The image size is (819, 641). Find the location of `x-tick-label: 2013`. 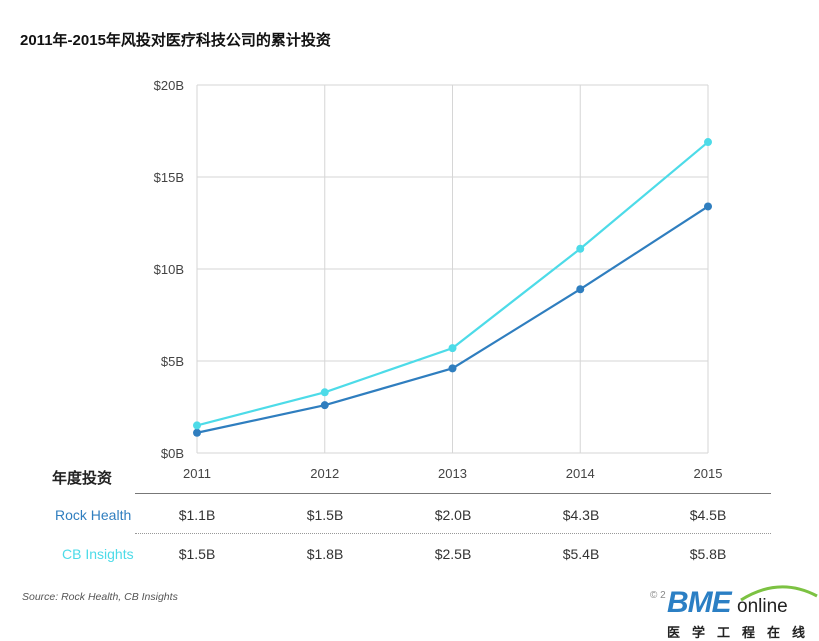

x-tick-label: 2013 is located at coordinates (452, 473).